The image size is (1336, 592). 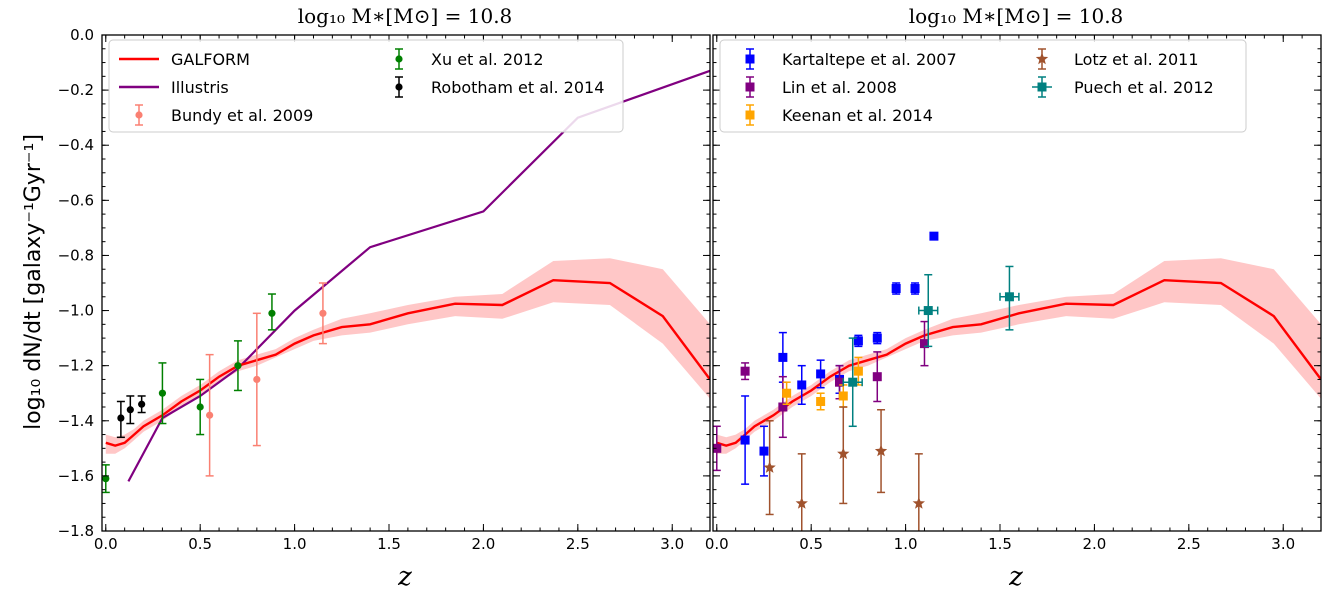 I want to click on legend-label: GALFORM, so click(x=210, y=59).